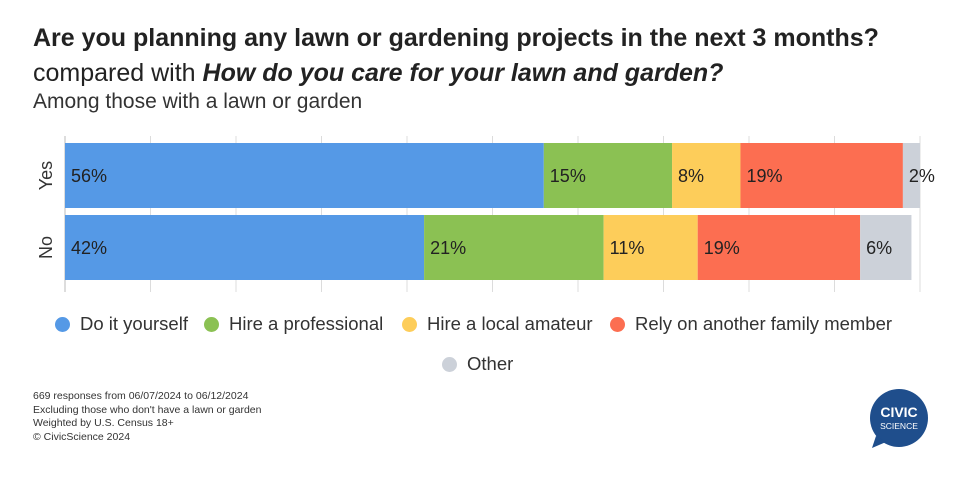  What do you see at coordinates (134, 323) in the screenshot?
I see `legend-label: Do it yourself` at bounding box center [134, 323].